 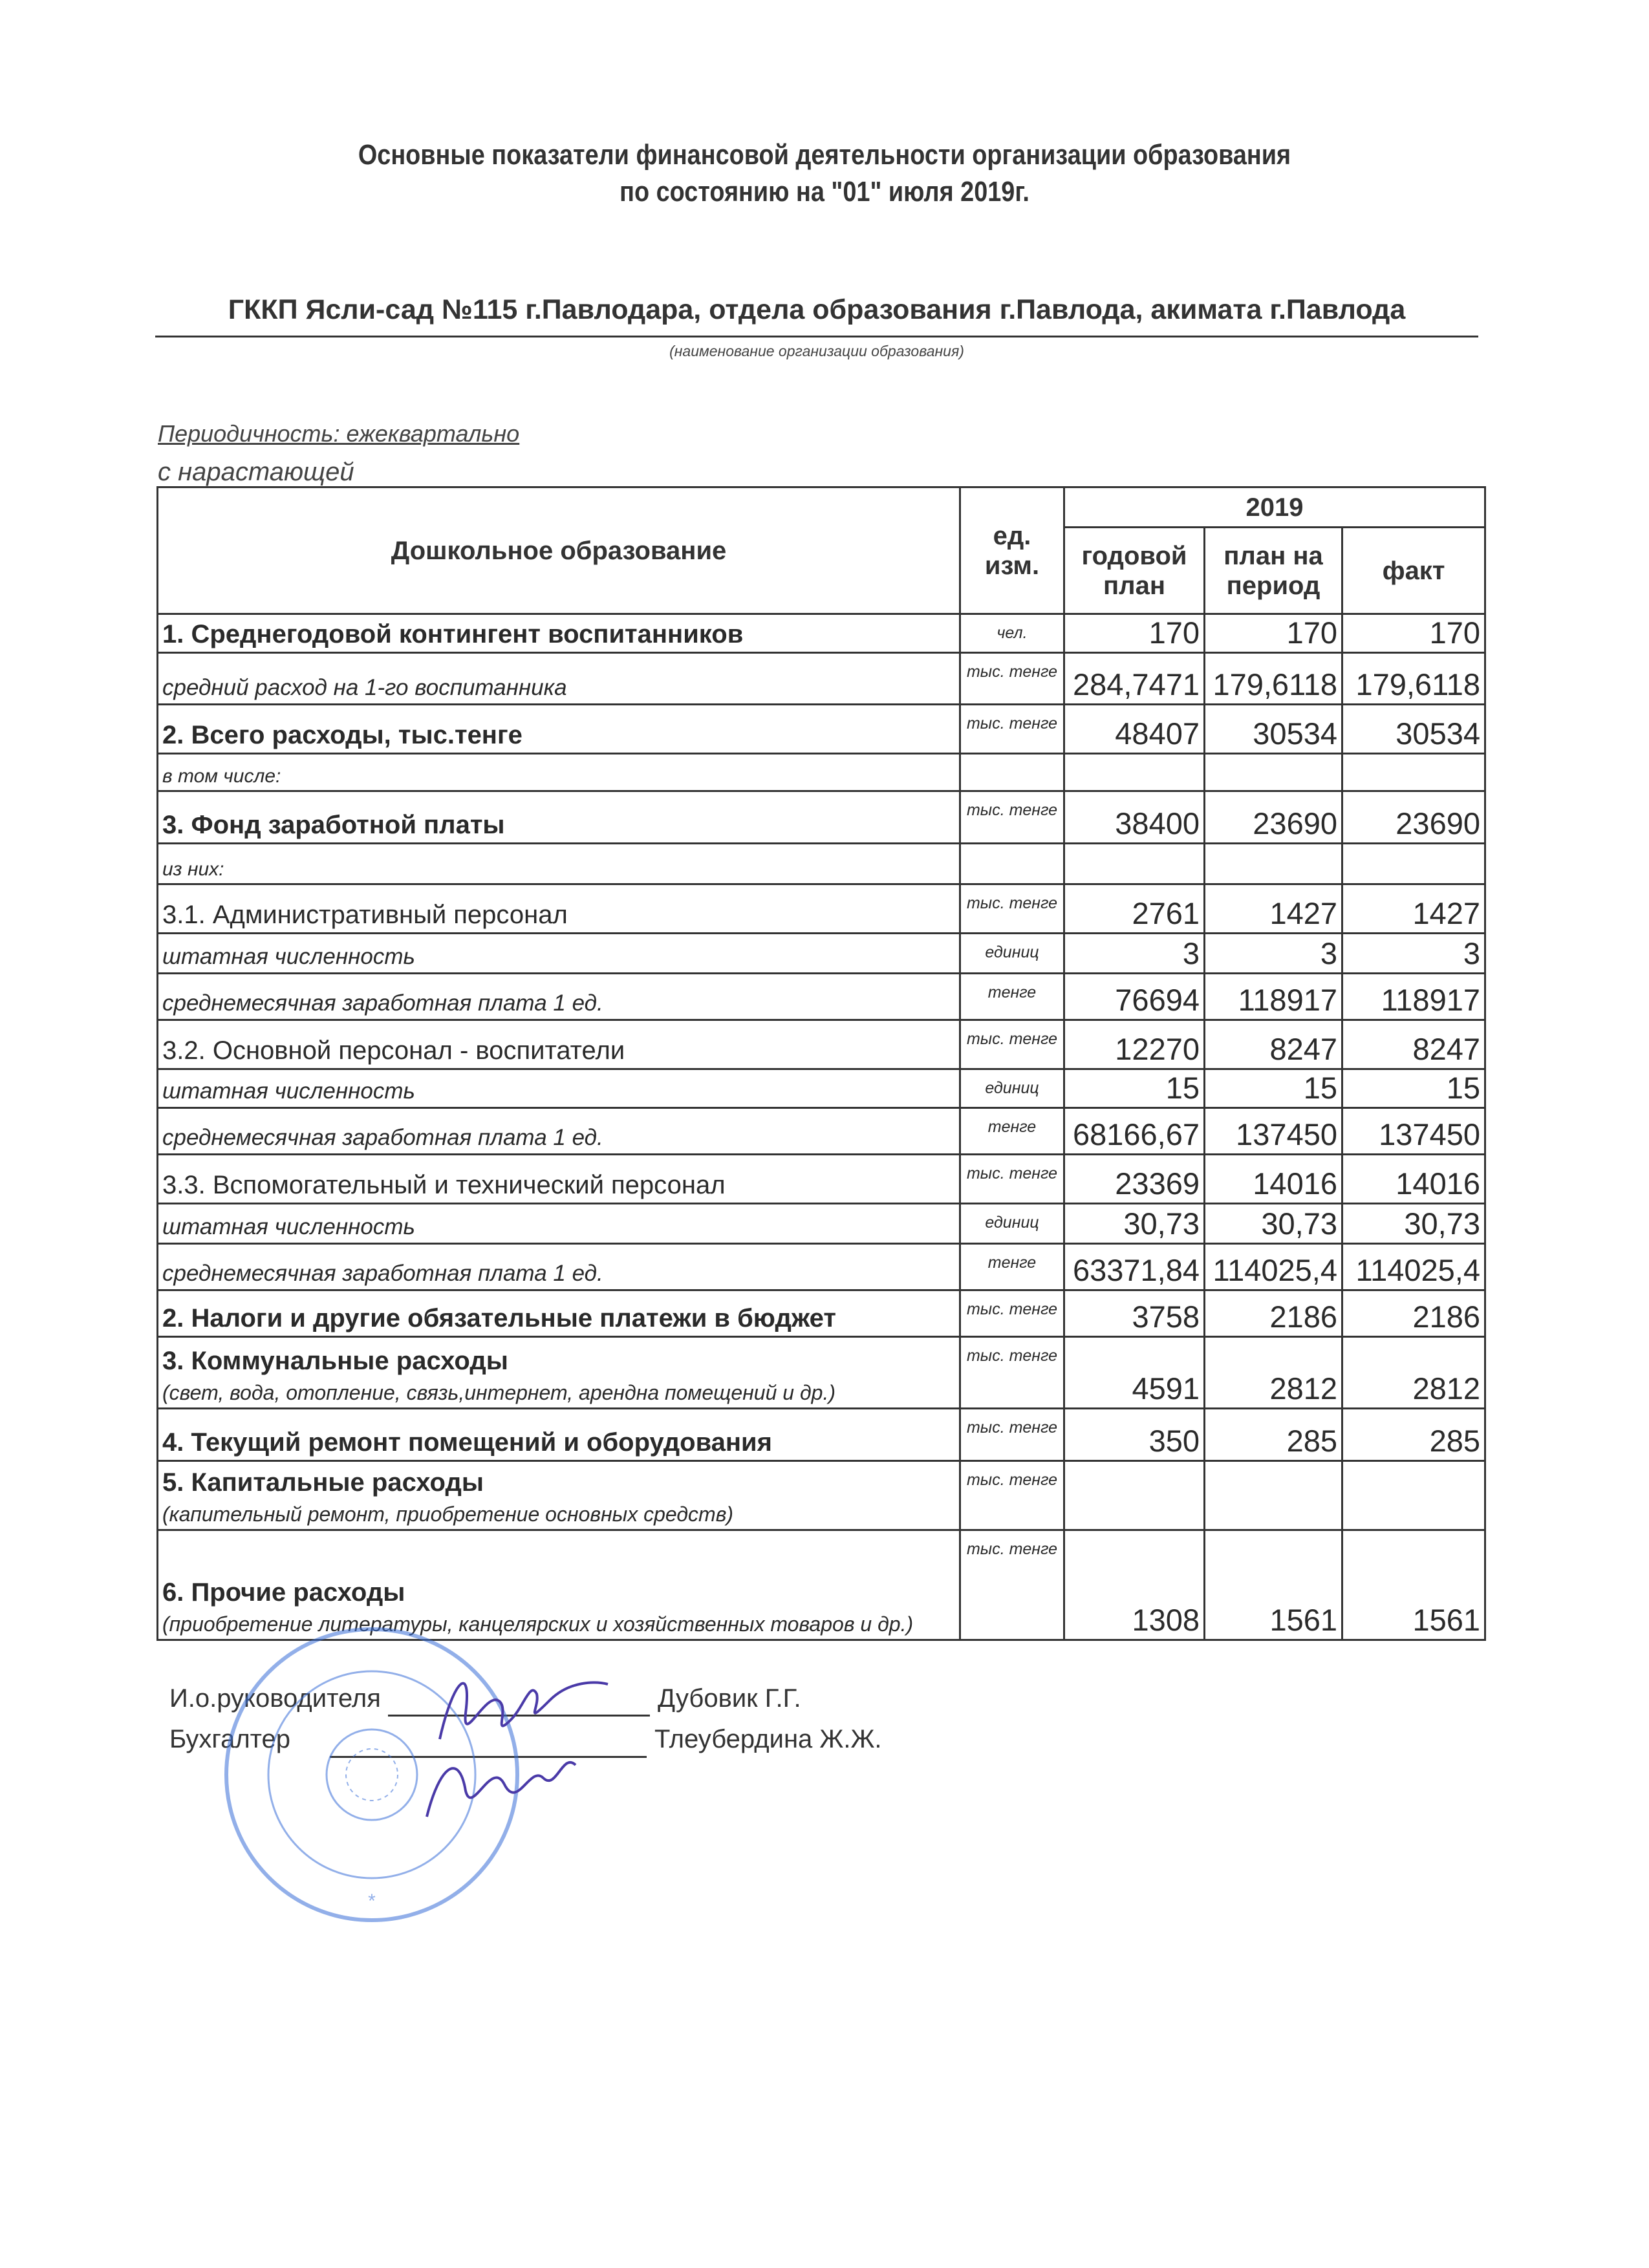 I want to click on row-label: 2. Всего расходы, тыс.тенге, so click(x=558, y=728).